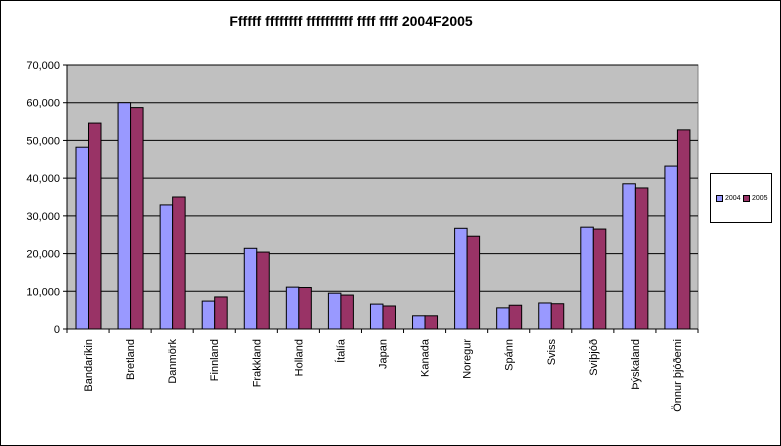  I want to click on y-tick-label: 20,000, so click(43, 255).